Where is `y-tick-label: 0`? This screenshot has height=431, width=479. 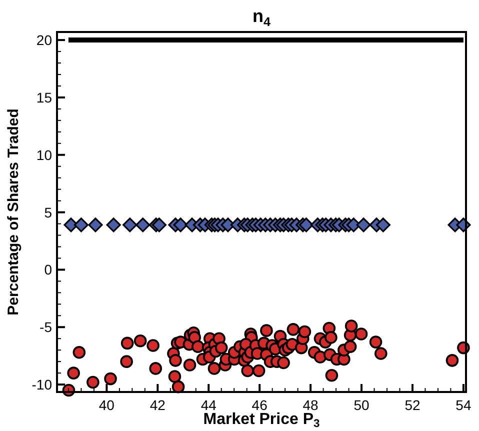 y-tick-label: 0 is located at coordinates (48, 270).